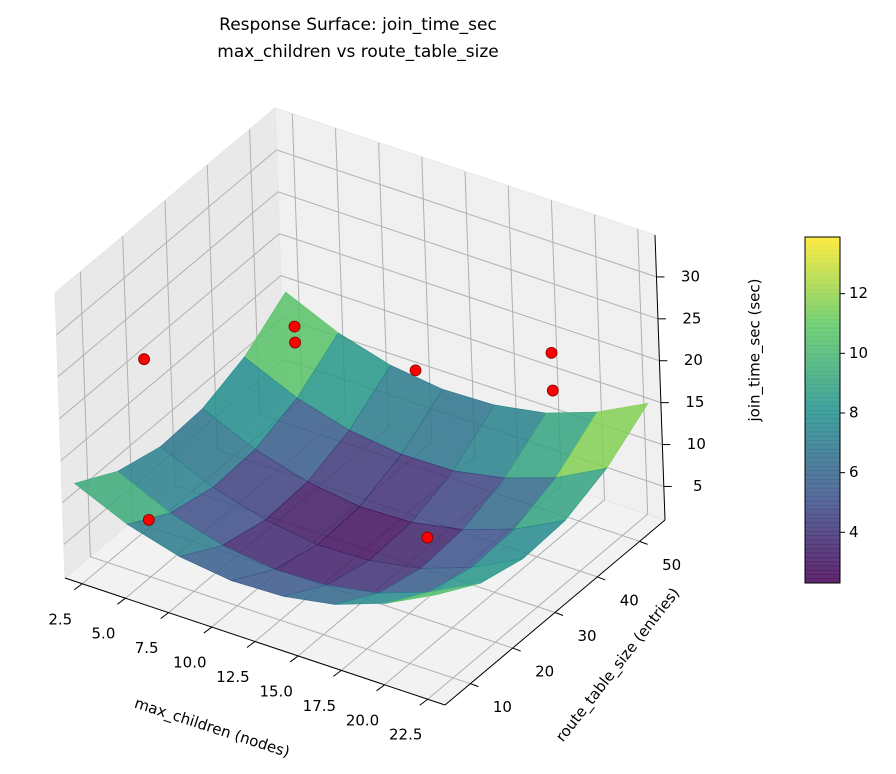 This screenshot has height=774, width=896. I want to click on z-tick-label: 10, so click(696, 444).